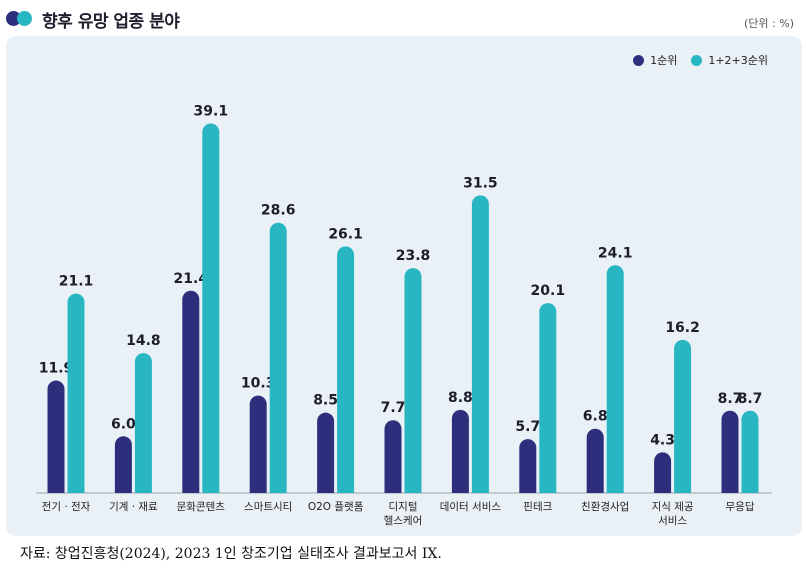 This screenshot has width=806, height=568. I want to click on category-label-5: O2O 플랫폼, so click(336, 507).